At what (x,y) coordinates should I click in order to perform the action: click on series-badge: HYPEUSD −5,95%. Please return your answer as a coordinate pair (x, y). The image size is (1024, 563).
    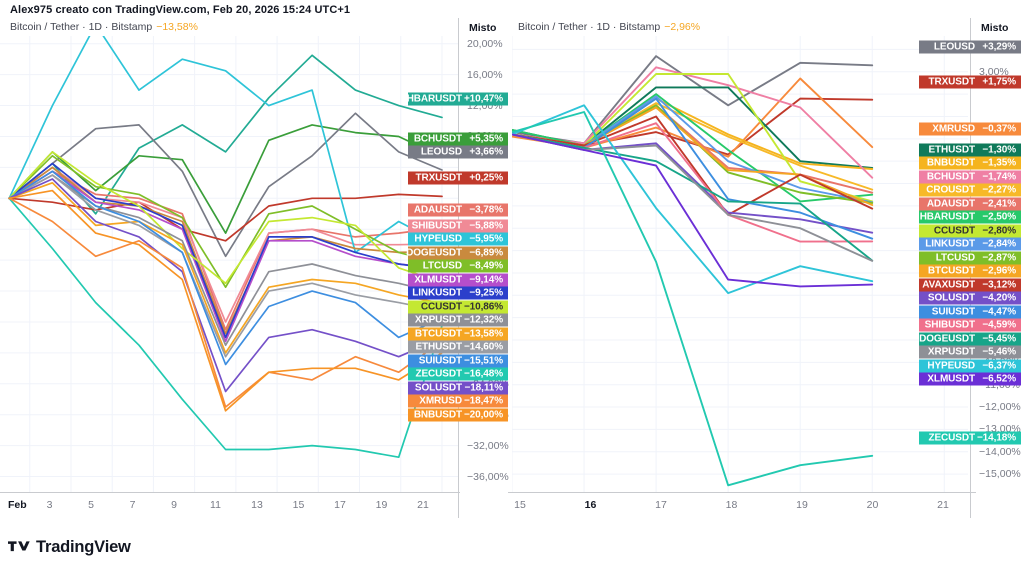
    Looking at the image, I should click on (458, 239).